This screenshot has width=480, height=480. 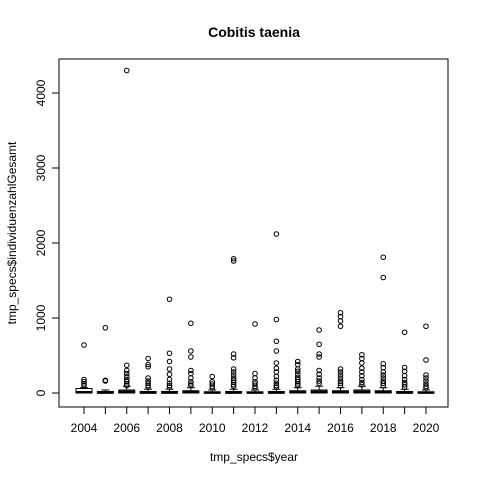 I want to click on x-tick-label: 2014, so click(x=297, y=428).